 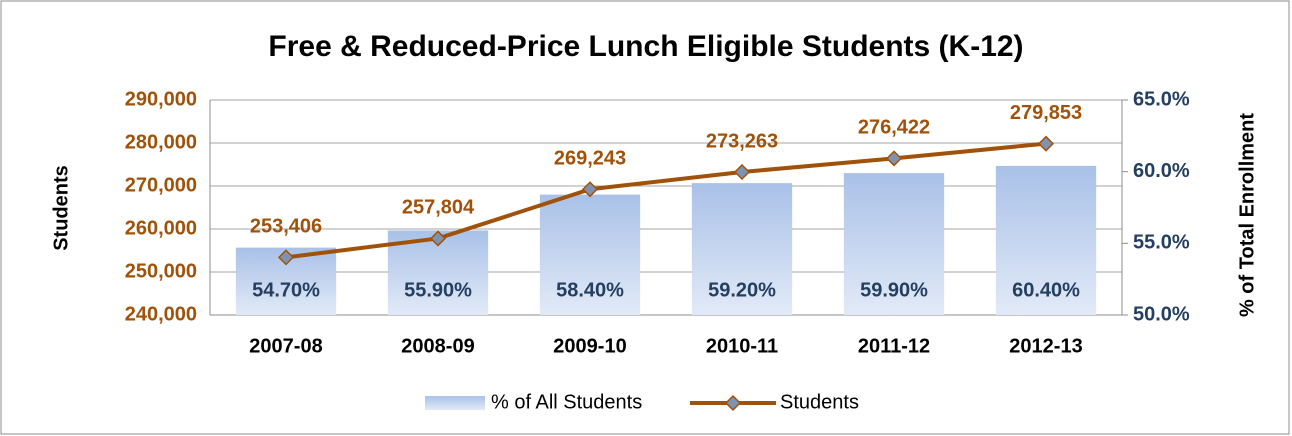 I want to click on y-tick-label: 240,000, so click(x=161, y=314).